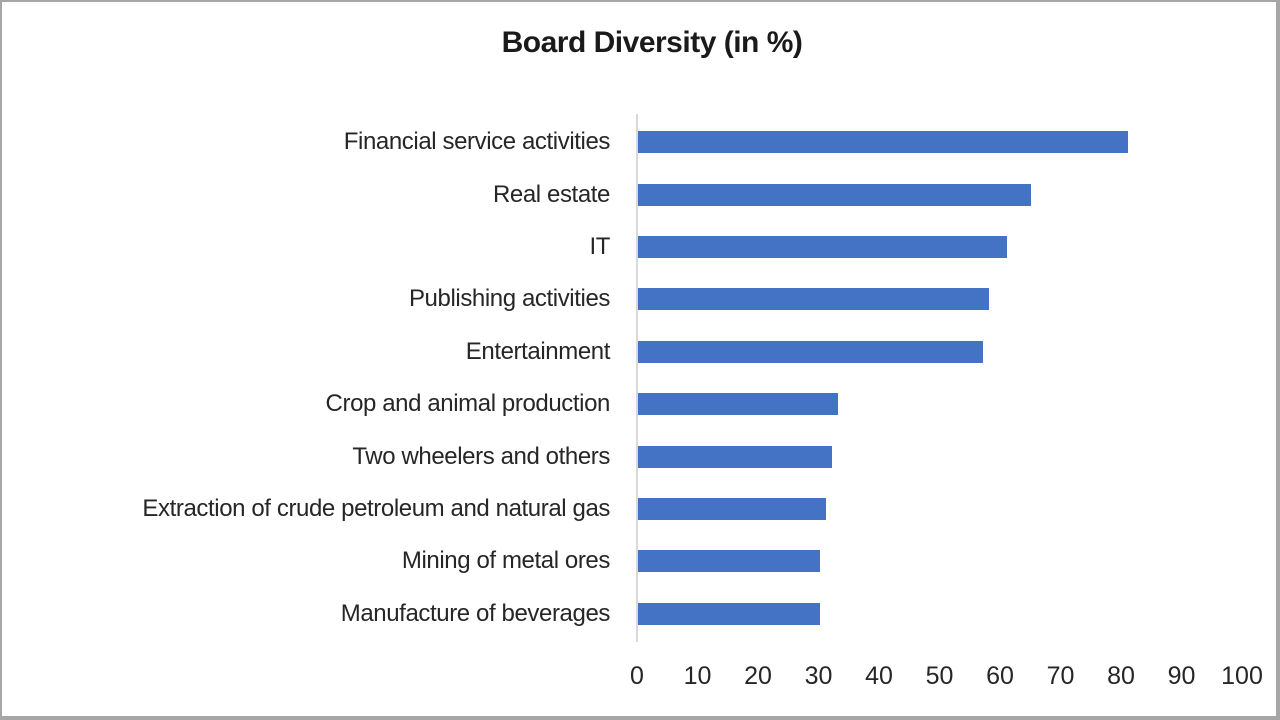  I want to click on chart-title: Board Diversity (in %), so click(652, 42).